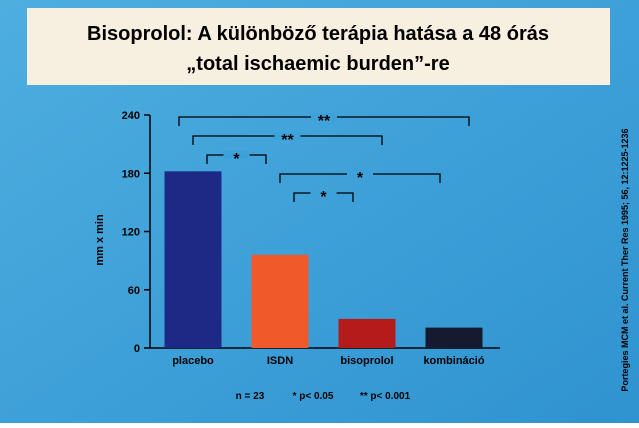 The height and width of the screenshot is (428, 639). Describe the element at coordinates (131, 233) in the screenshot. I see `y-tick-label: 120` at that location.